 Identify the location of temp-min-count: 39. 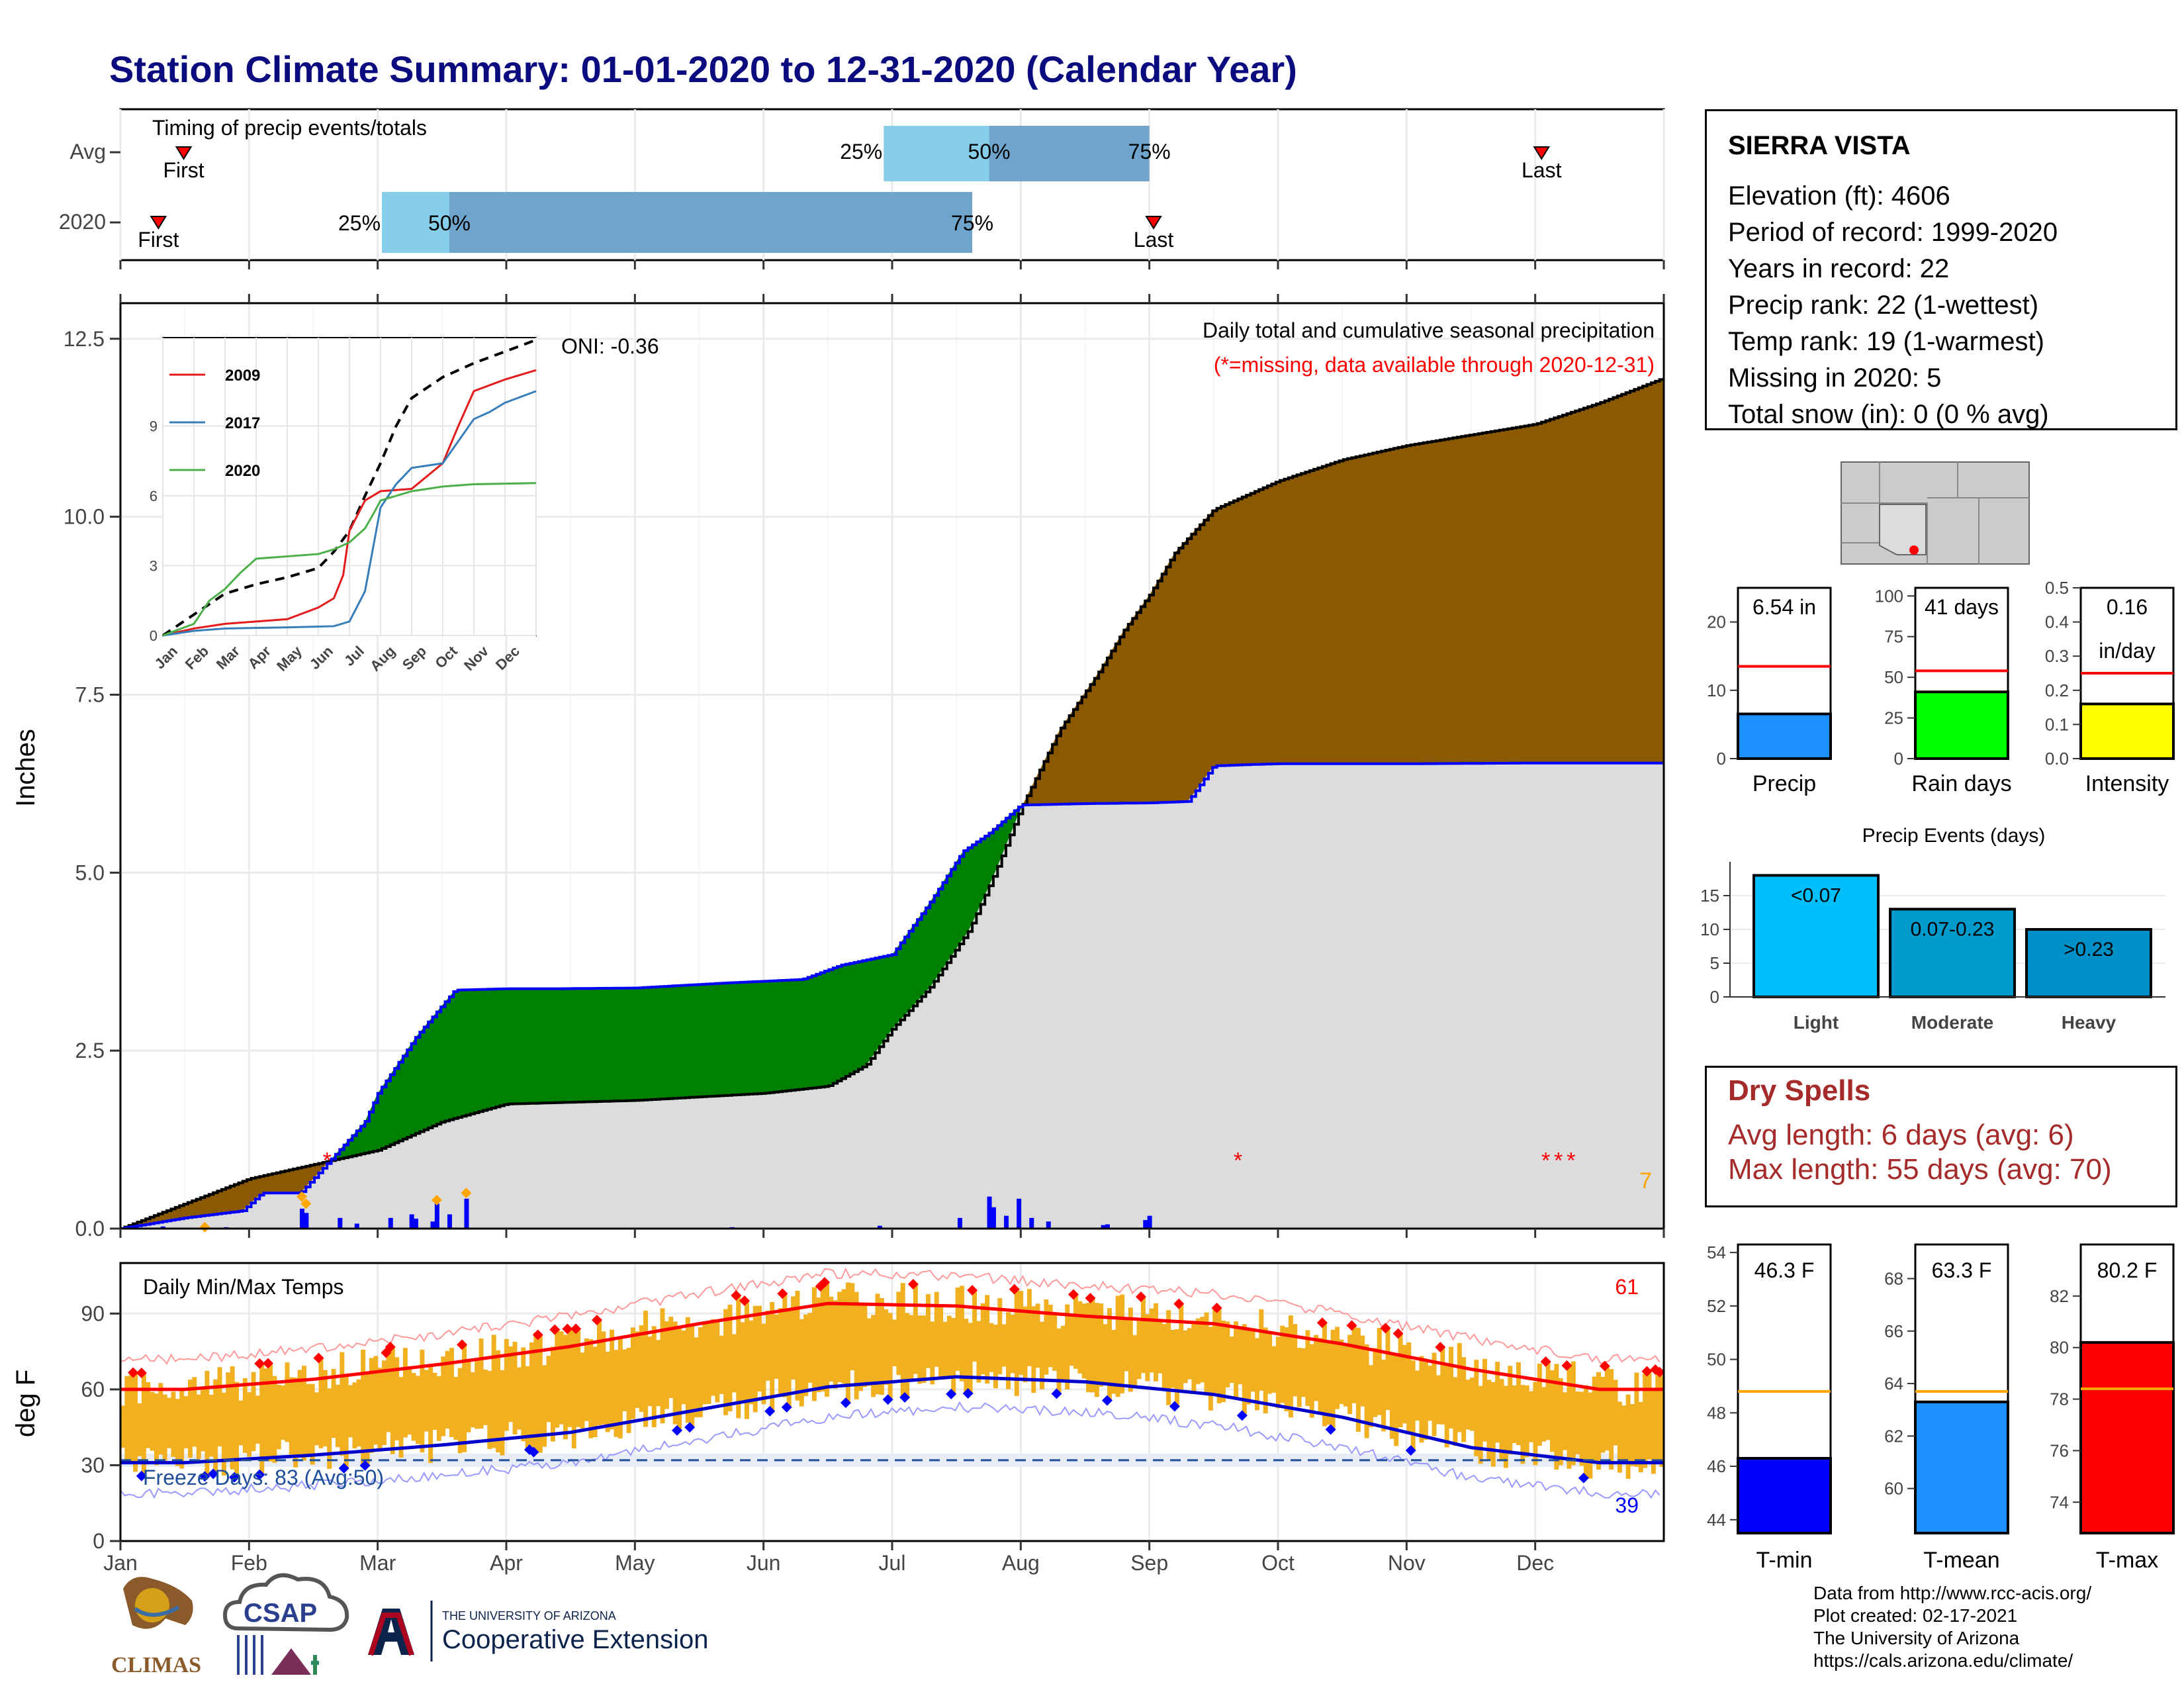
(1627, 1505).